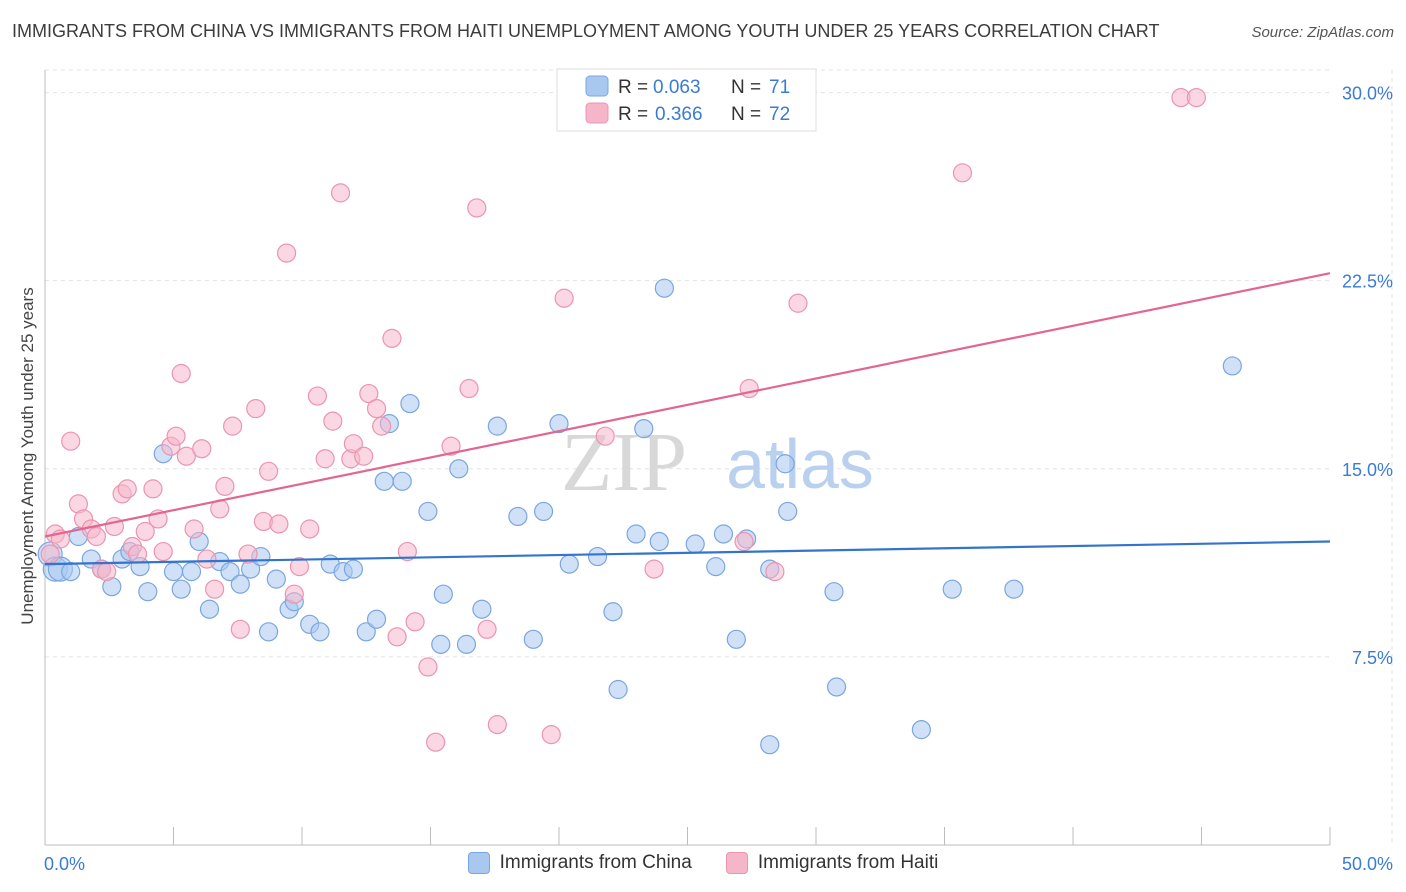 This screenshot has height=892, width=1406. I want to click on bottom-legend-china-swatch, so click(478, 863).